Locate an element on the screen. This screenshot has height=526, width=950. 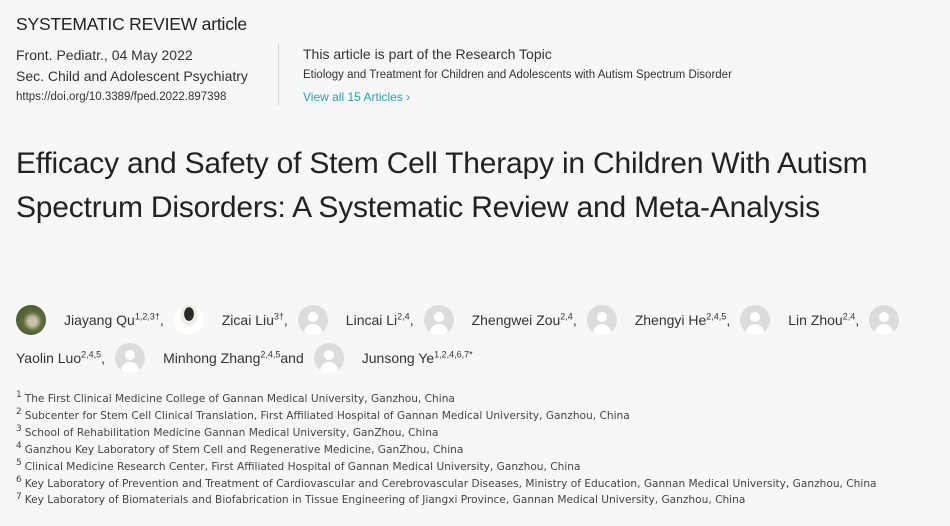
author-name: Minhong Zhang2,4,5 is located at coordinates (222, 357).